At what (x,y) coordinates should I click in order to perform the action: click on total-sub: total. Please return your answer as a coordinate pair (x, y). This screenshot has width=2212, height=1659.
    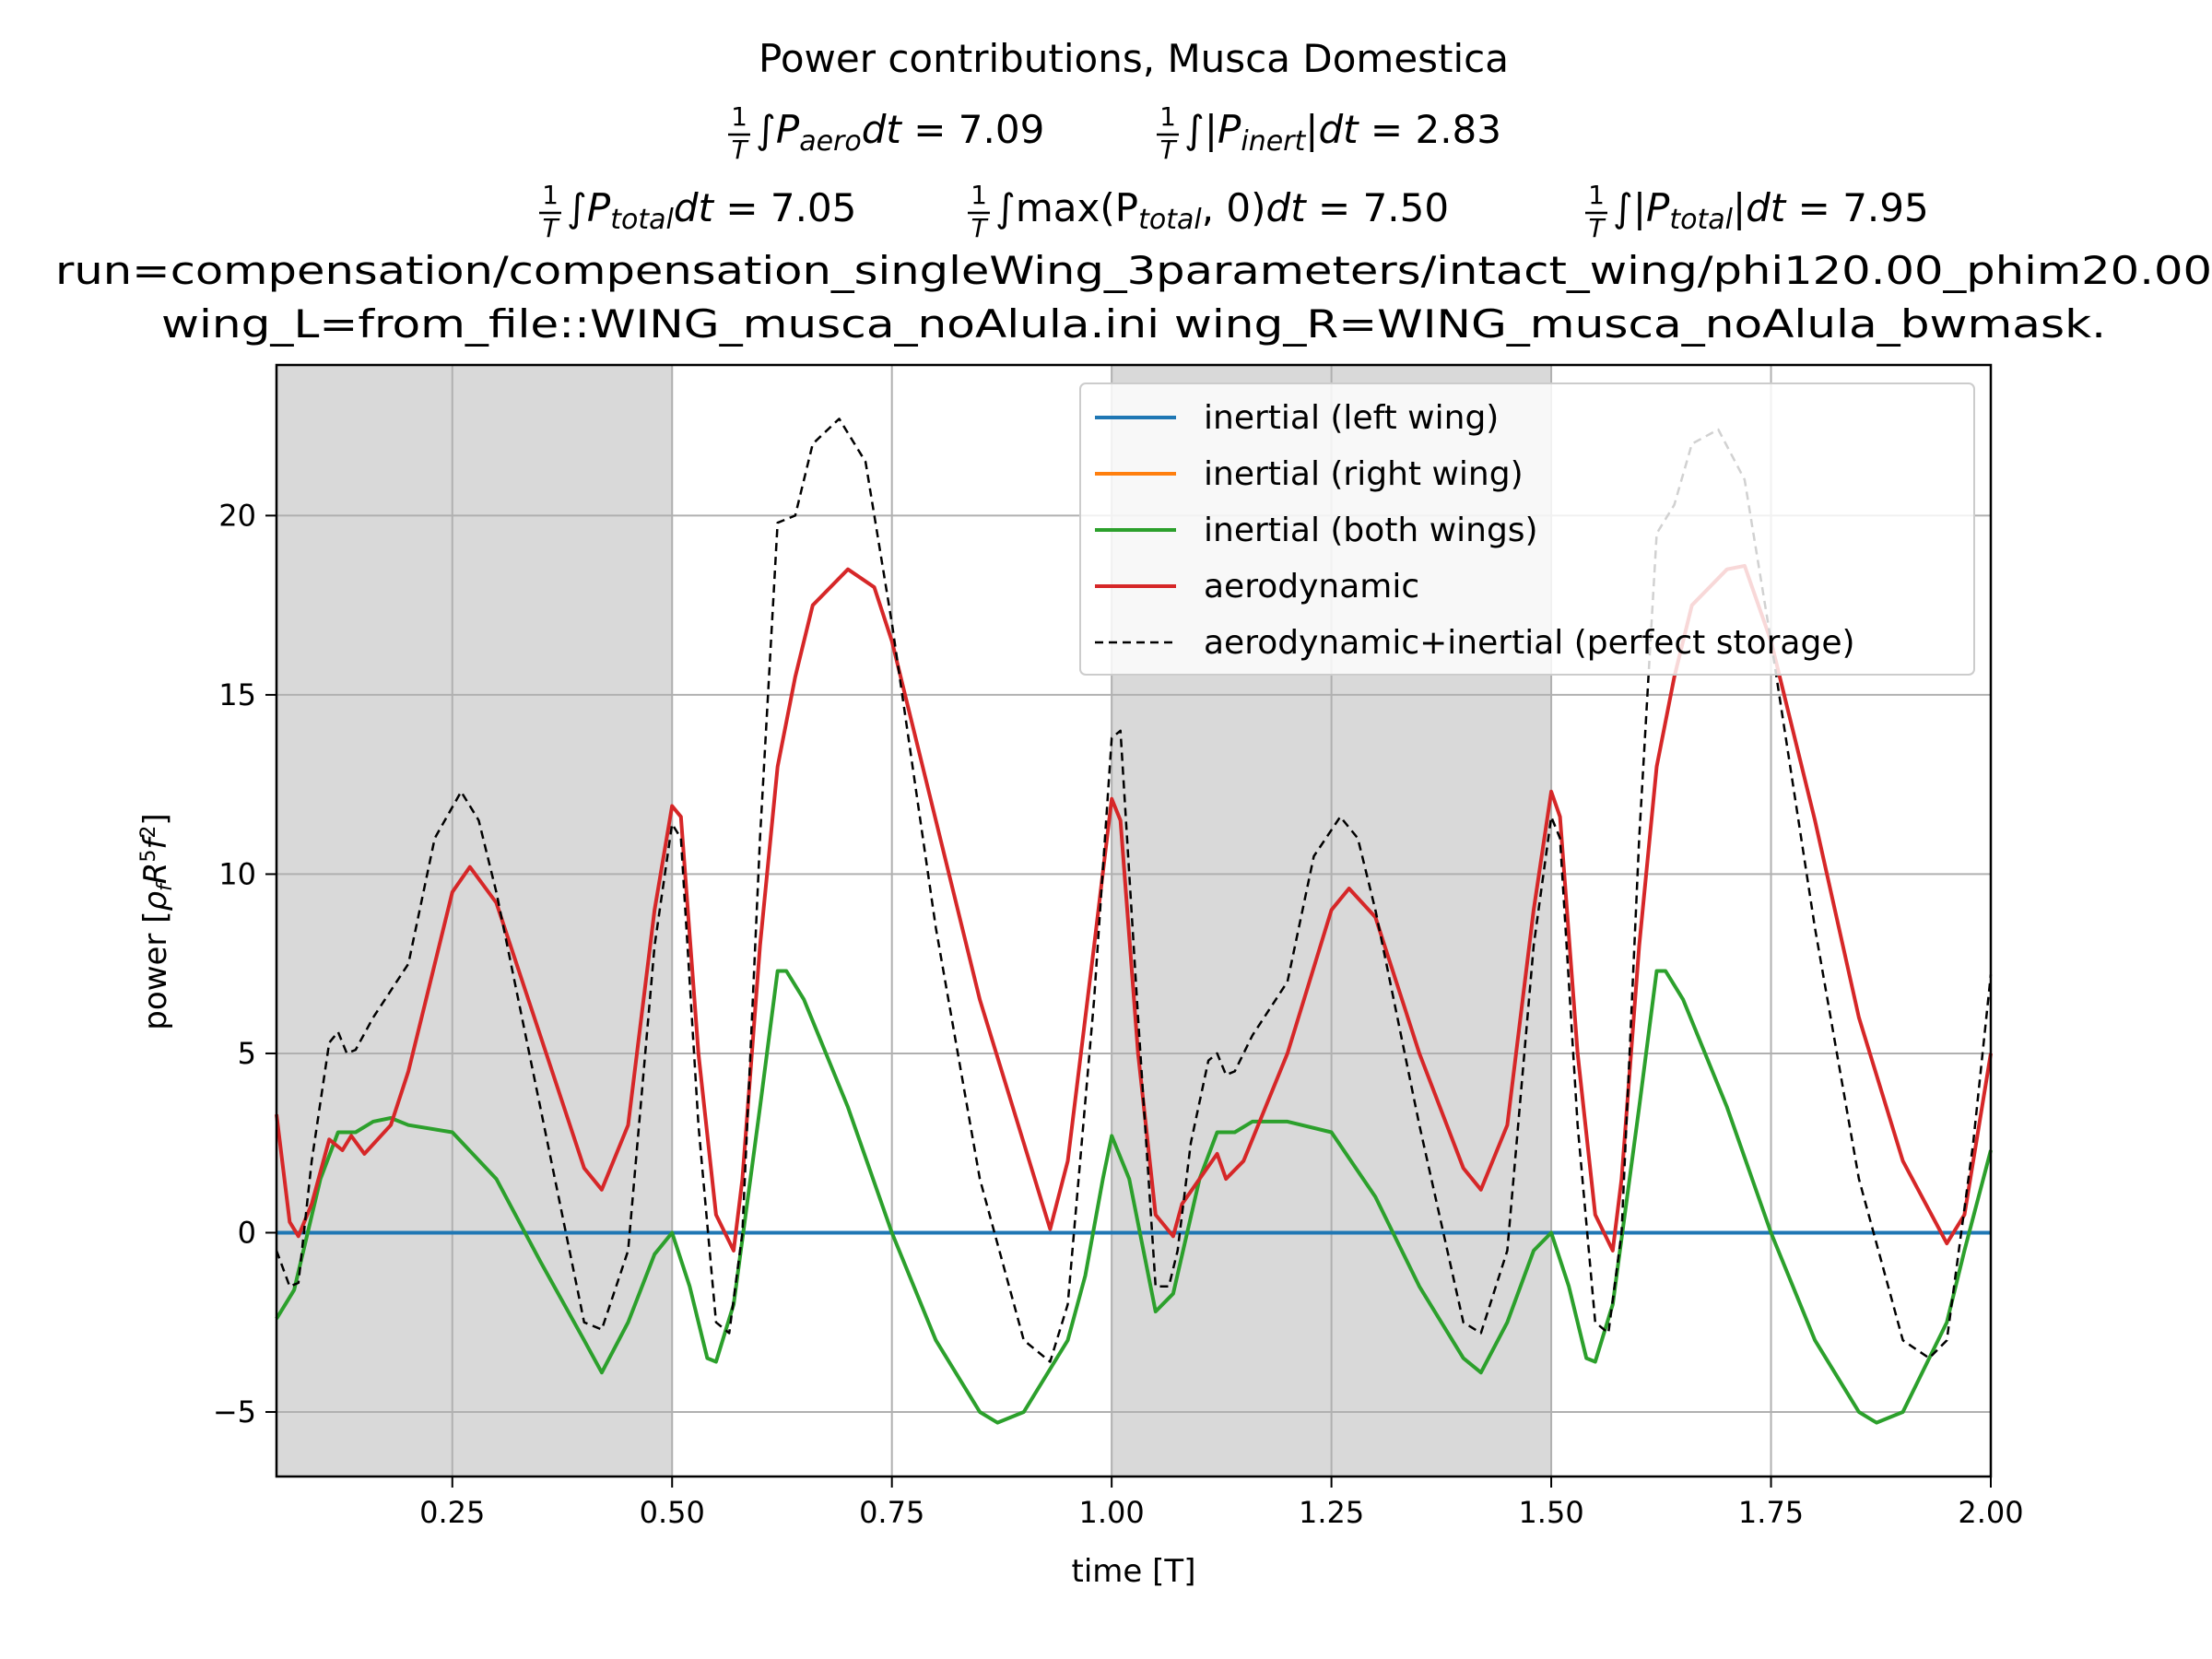
    Looking at the image, I should click on (642, 220).